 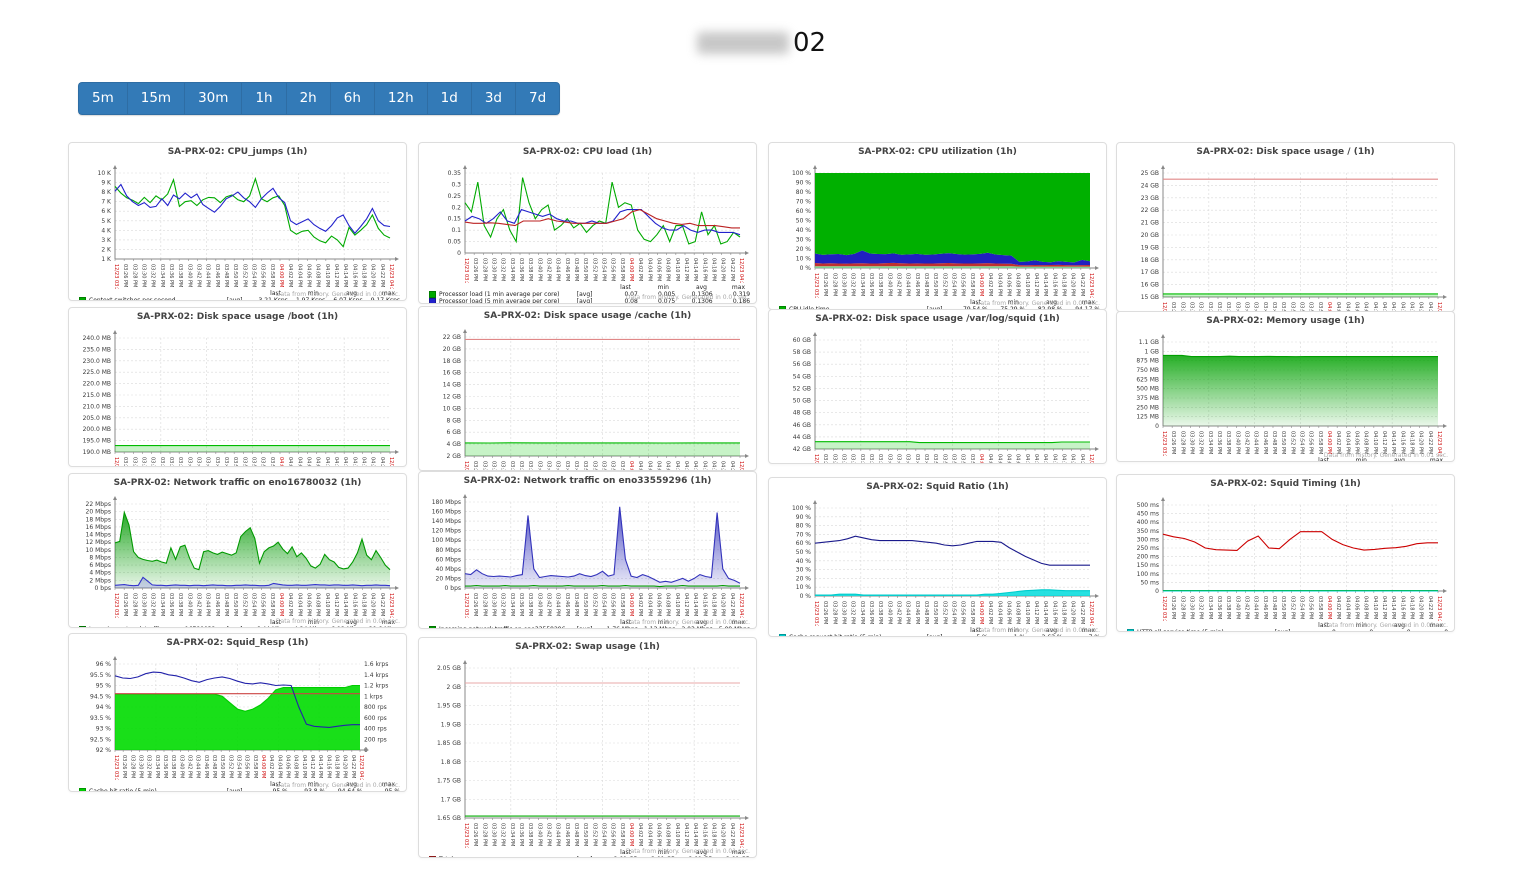 What do you see at coordinates (213, 98) in the screenshot?
I see `time-range-button-30m: 30m` at bounding box center [213, 98].